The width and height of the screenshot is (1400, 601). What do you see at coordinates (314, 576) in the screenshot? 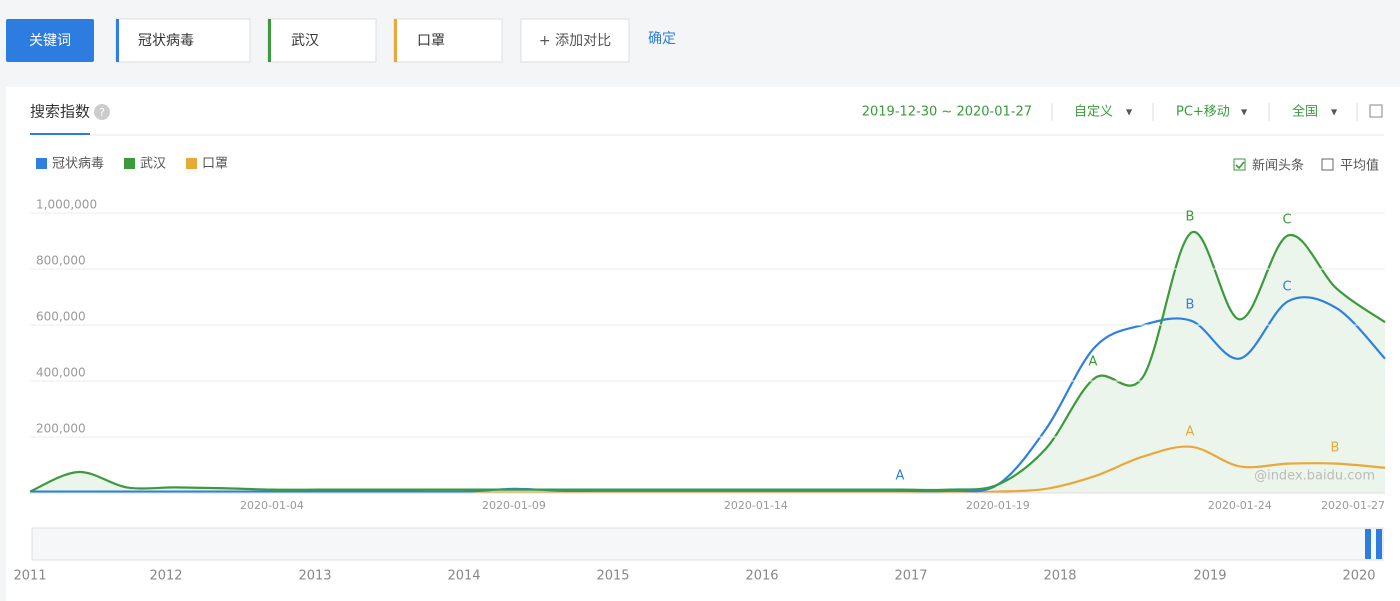
I see `timeline-year: 2013` at bounding box center [314, 576].